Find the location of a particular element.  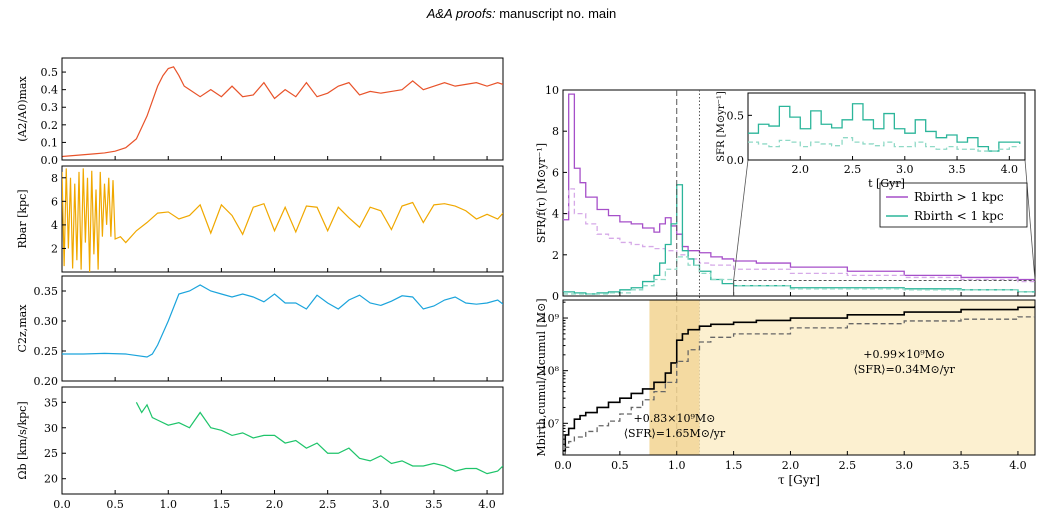

inset-frame is located at coordinates (886, 126).